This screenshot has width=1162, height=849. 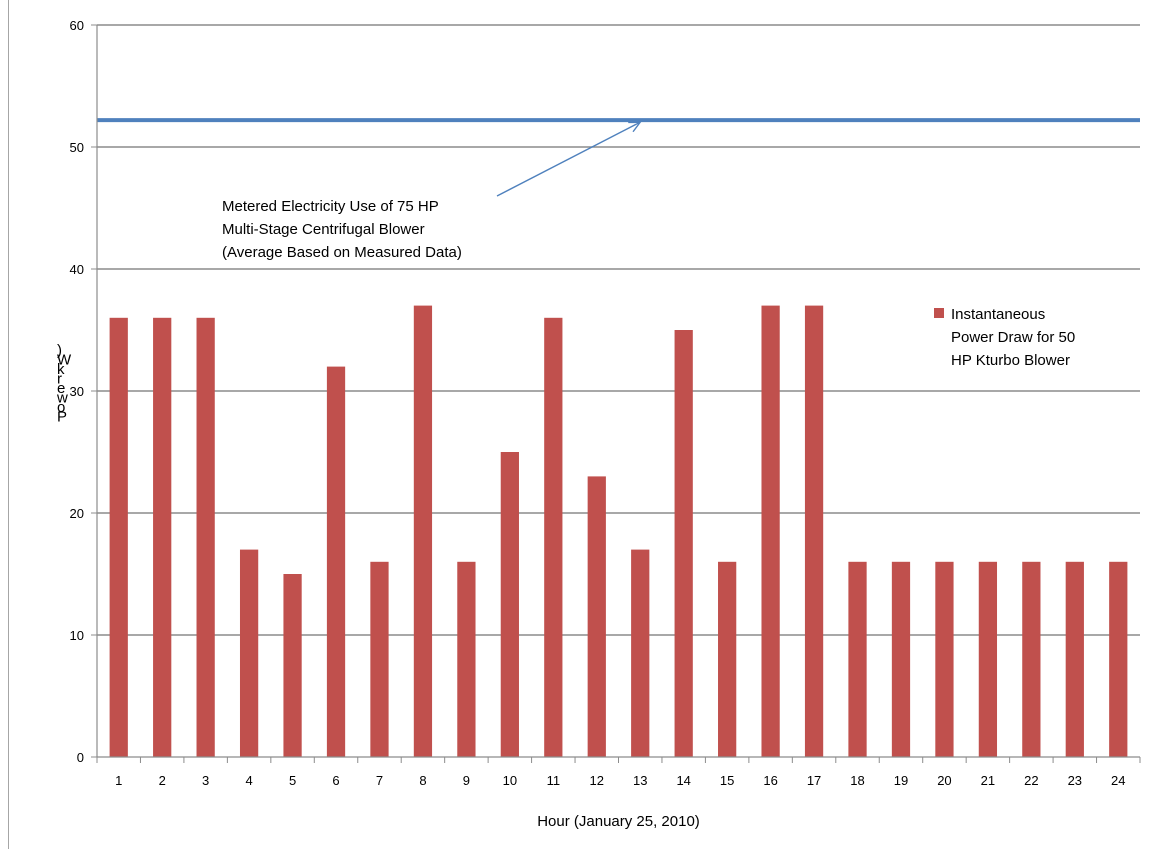 What do you see at coordinates (59, 379) in the screenshot?
I see `y-axis-title-glyph: r` at bounding box center [59, 379].